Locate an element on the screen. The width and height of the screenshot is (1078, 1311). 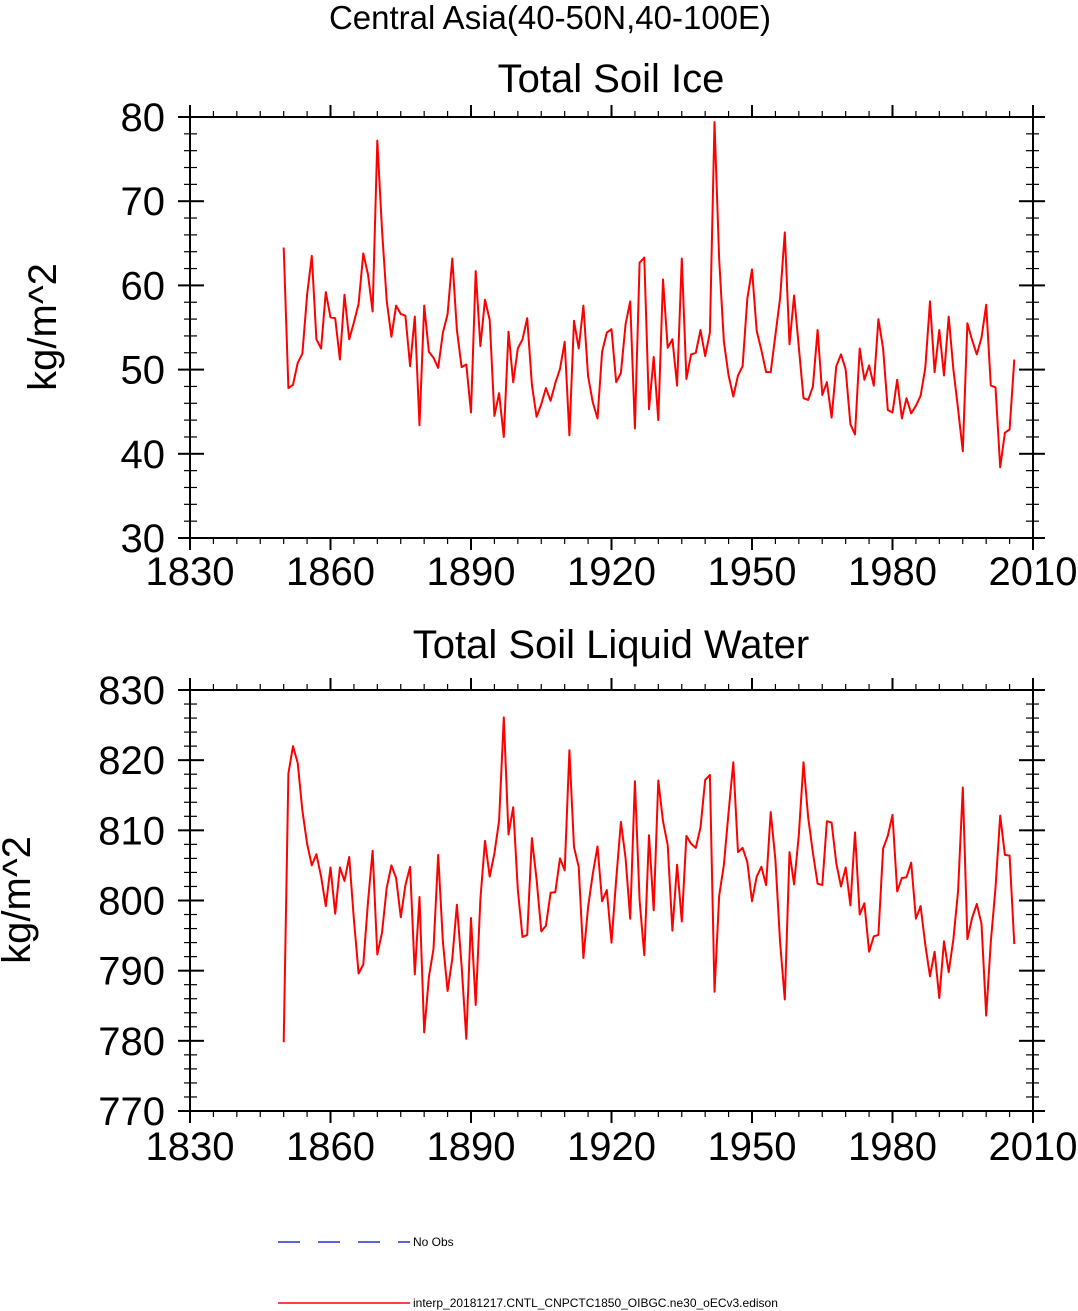
figure-suptitle: Central Asia(40-50N,40-100E) is located at coordinates (550, 18).